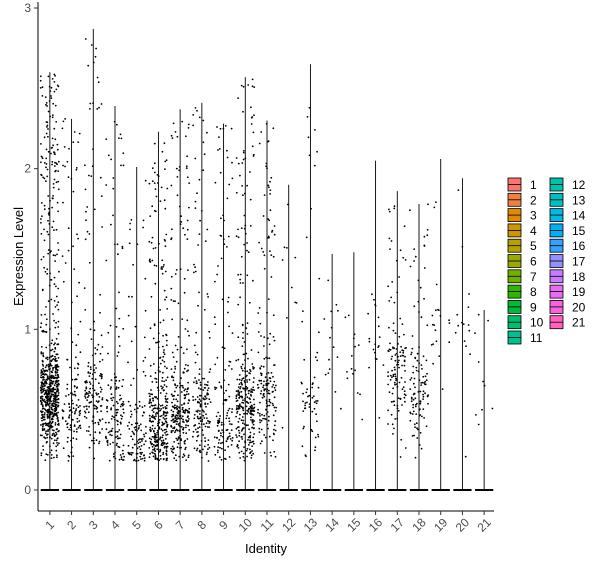 The width and height of the screenshot is (600, 568). Describe the element at coordinates (18, 256) in the screenshot. I see `y-axis-title: Expression Level` at that location.